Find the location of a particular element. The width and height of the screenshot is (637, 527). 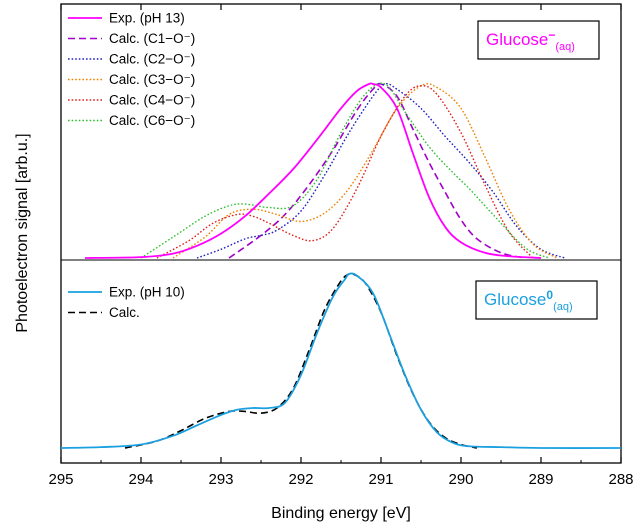

legend-label: Calc. (C1−O⁻) is located at coordinates (152, 38).